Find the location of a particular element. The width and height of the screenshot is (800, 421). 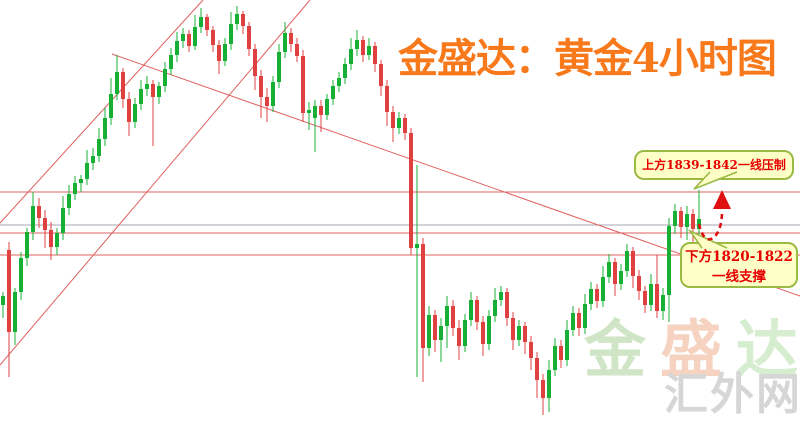

watermark-char-2: 盛 is located at coordinates (698, 349).